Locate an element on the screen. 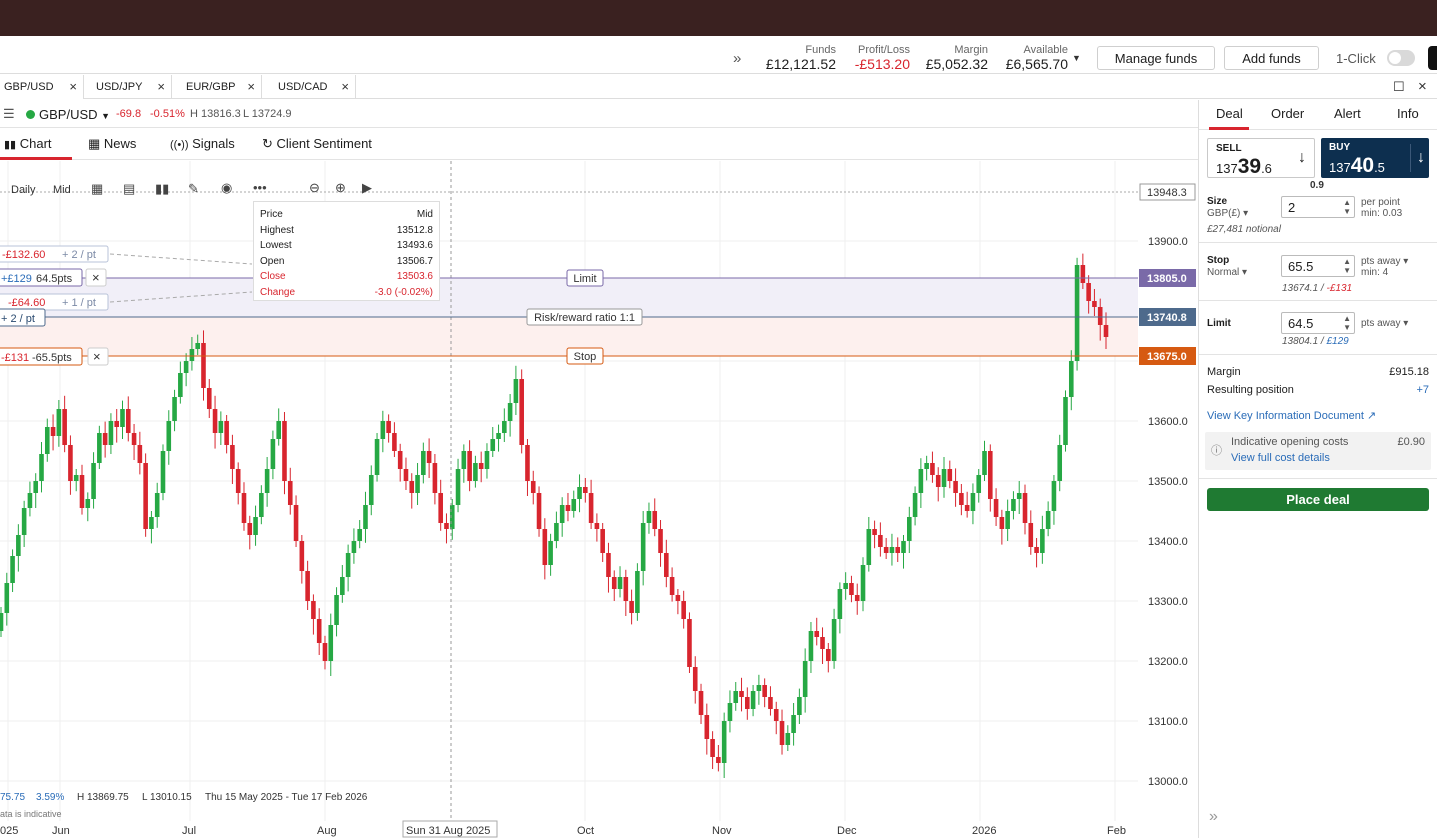  size-currency-selector: GBP(£) ▾ is located at coordinates (1228, 213).